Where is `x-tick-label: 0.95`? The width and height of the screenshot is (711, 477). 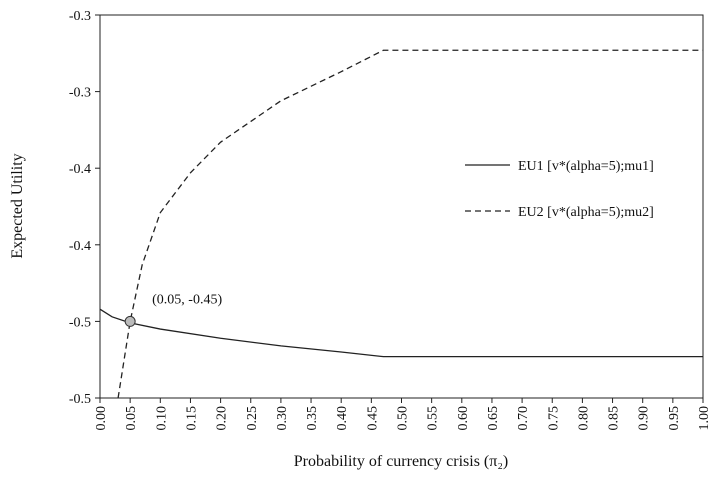 x-tick-label: 0.95 is located at coordinates (674, 418).